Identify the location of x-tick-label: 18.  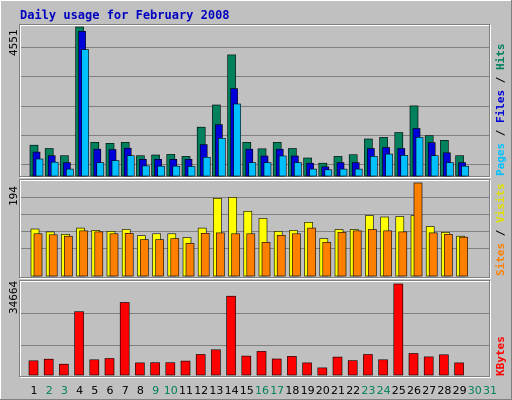
(292, 390).